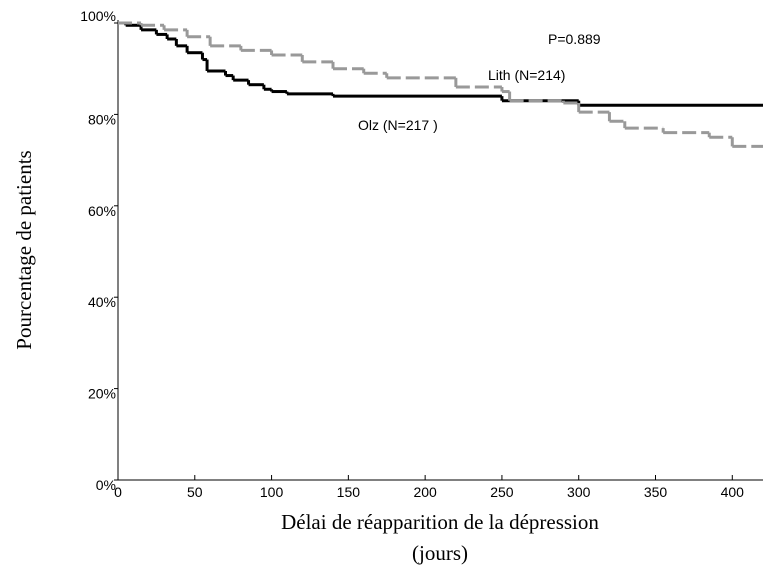 Image resolution: width=781 pixels, height=578 pixels. Describe the element at coordinates (440, 522) in the screenshot. I see `x-axis-title: Délai de réapparition de la dépression` at that location.